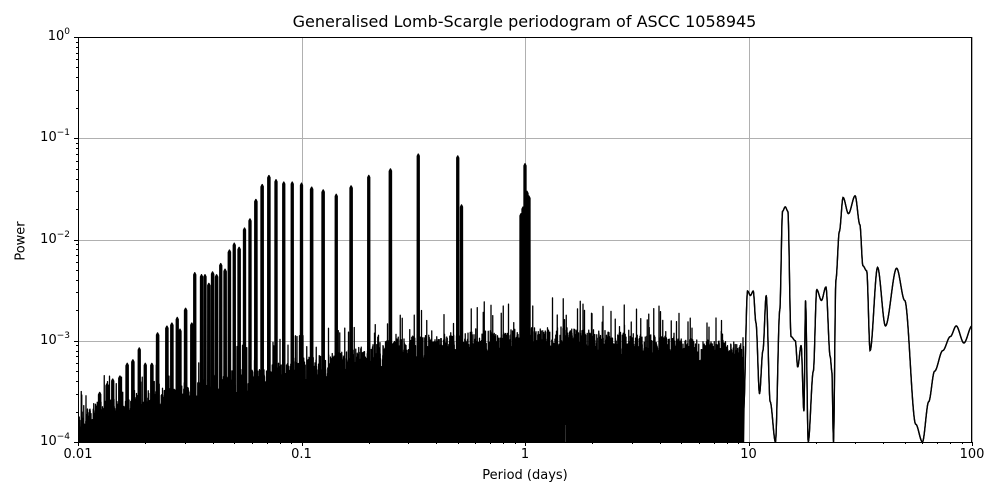  I want to click on x-tick-label: 100, so click(972, 454).